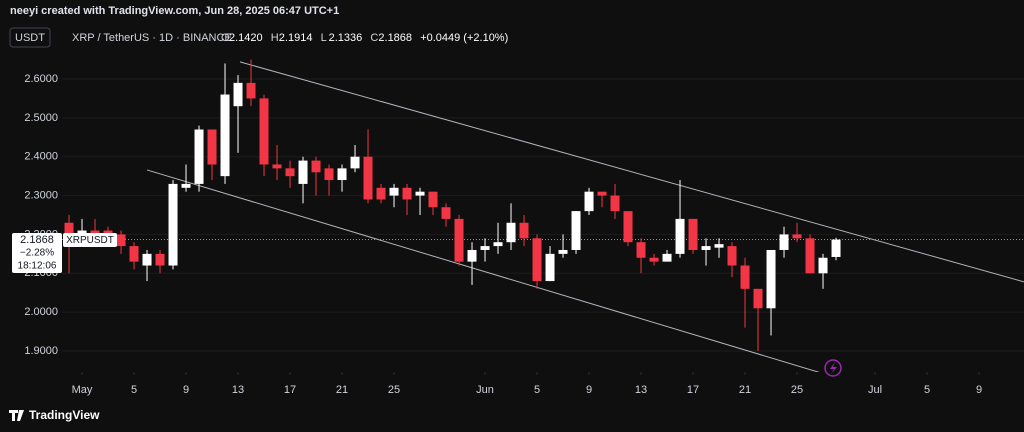 The image size is (1024, 432). I want to click on ohlc-value: 2.1336, so click(346, 38).